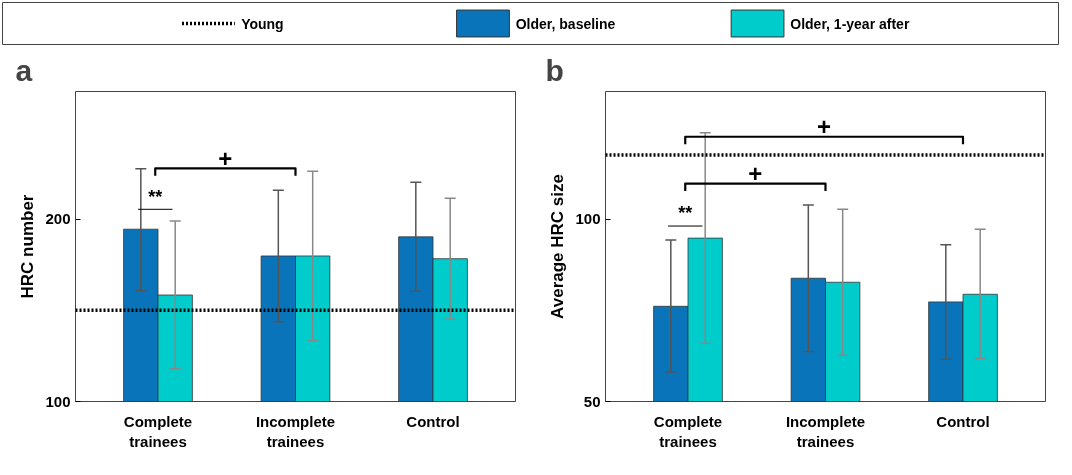 The width and height of the screenshot is (1072, 475). What do you see at coordinates (554, 70) in the screenshot?
I see `chart-title: b` at bounding box center [554, 70].